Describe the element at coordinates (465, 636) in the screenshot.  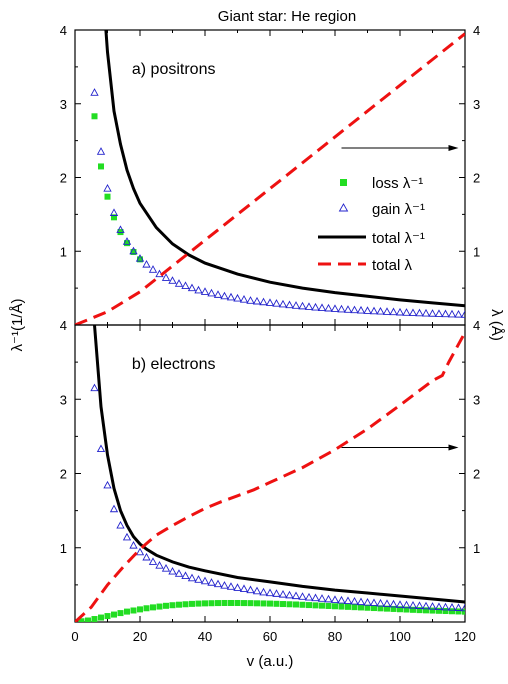
I see `x-tick-label: 120` at that location.